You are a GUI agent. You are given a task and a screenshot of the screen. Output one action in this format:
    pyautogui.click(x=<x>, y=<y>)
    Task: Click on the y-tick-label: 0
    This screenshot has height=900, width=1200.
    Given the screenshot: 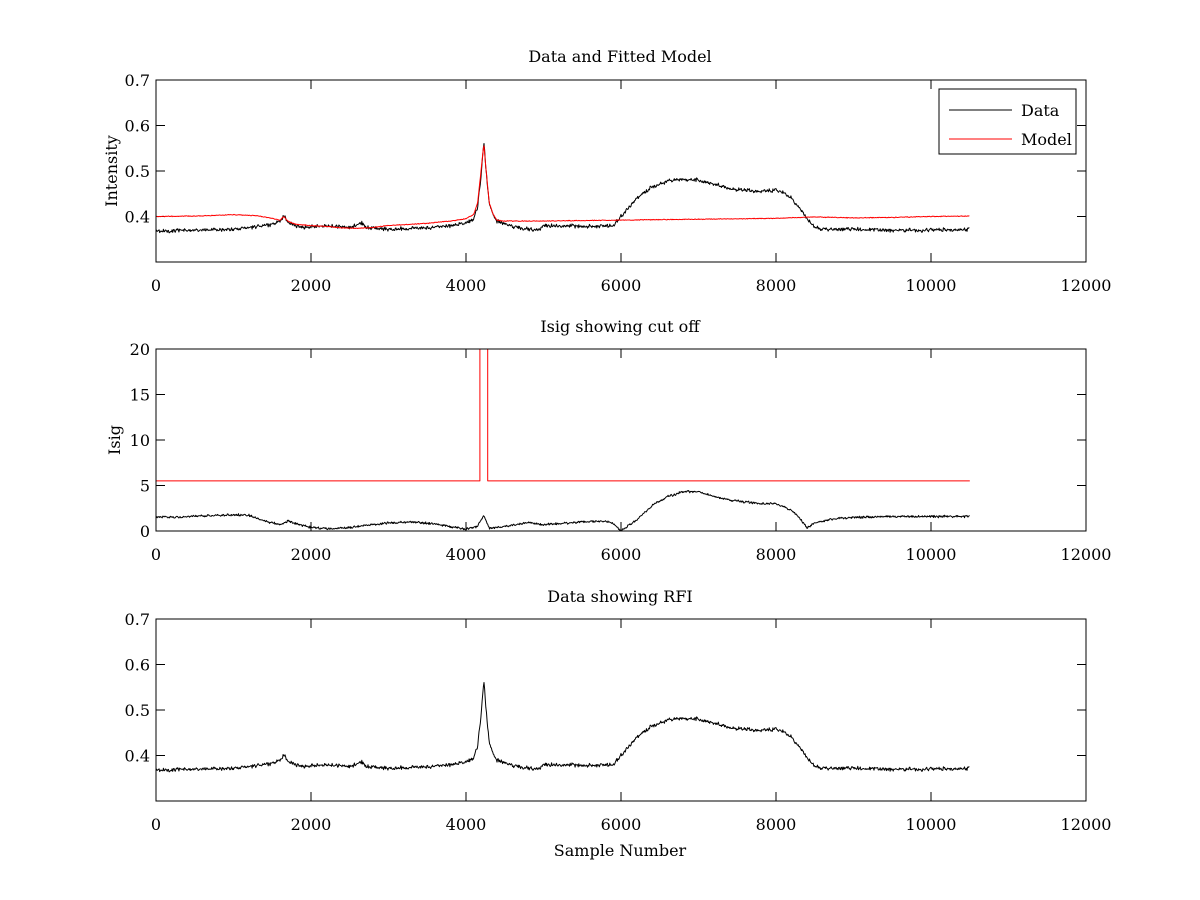 What is the action you would take?
    pyautogui.click(x=145, y=531)
    